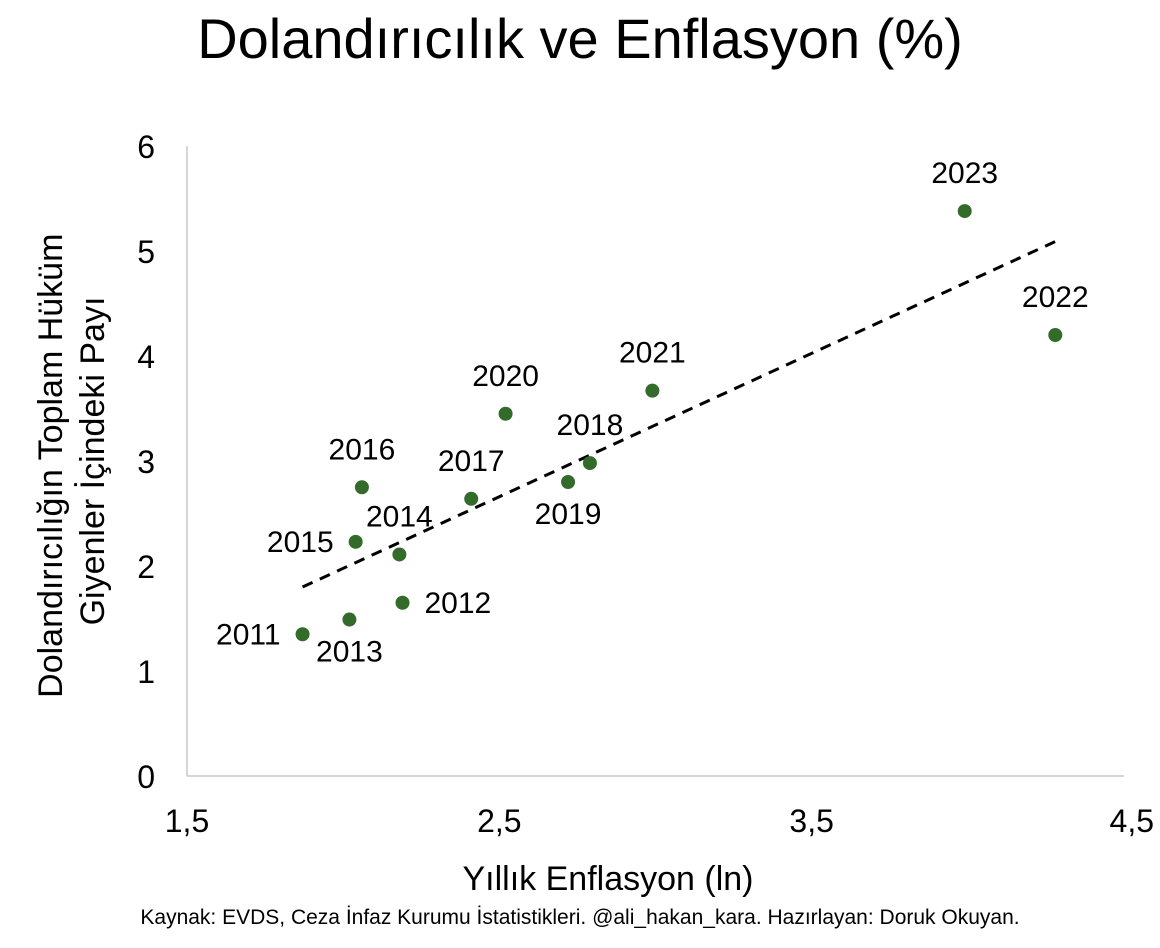 This screenshot has height=948, width=1160. What do you see at coordinates (652, 390) in the screenshot?
I see `data-point-2021` at bounding box center [652, 390].